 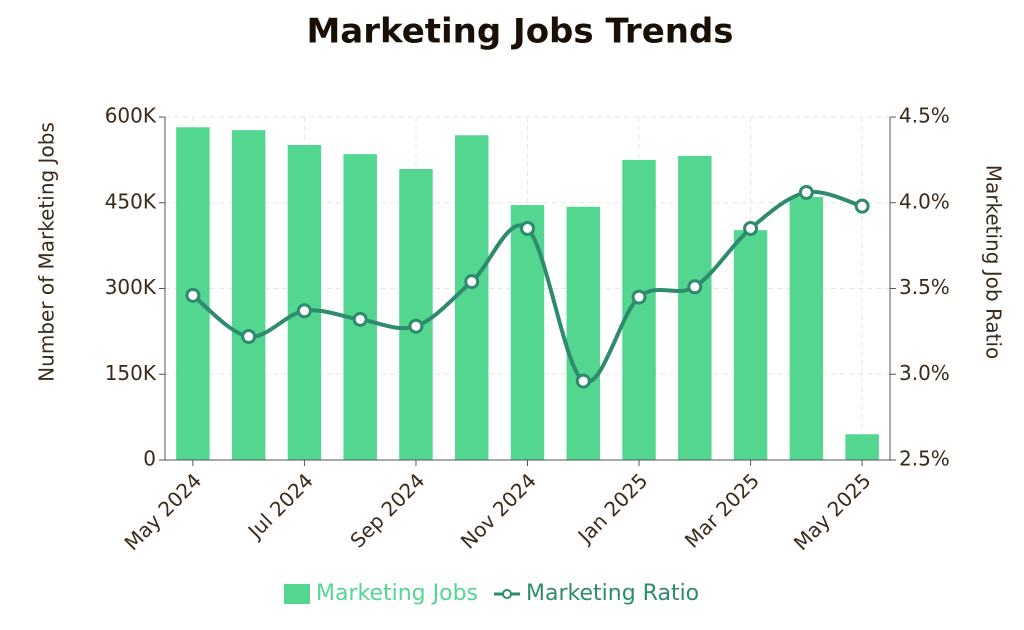 What do you see at coordinates (924, 116) in the screenshot?
I see `y2-tick-label: 4.5%` at bounding box center [924, 116].